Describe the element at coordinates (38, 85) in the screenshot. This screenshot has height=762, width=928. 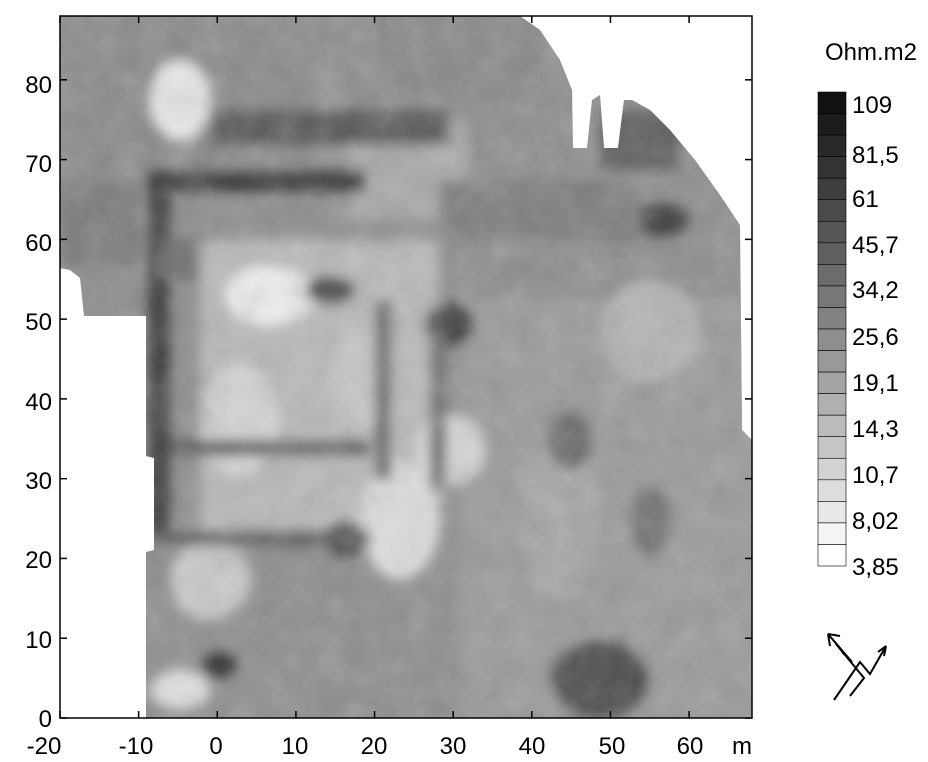
I see `y-tick-label: 80` at that location.